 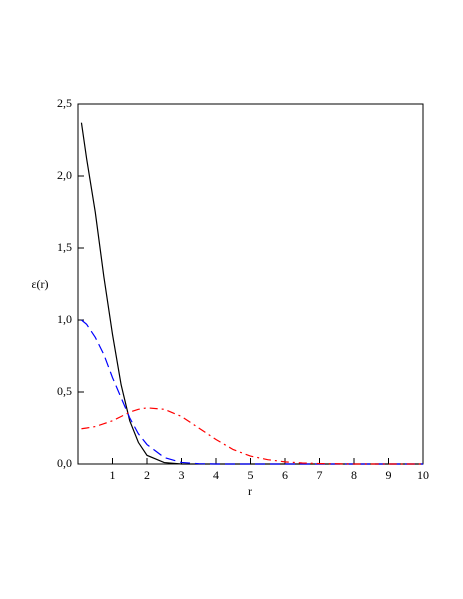 What do you see at coordinates (113, 475) in the screenshot?
I see `x-tick-label: 1` at bounding box center [113, 475].